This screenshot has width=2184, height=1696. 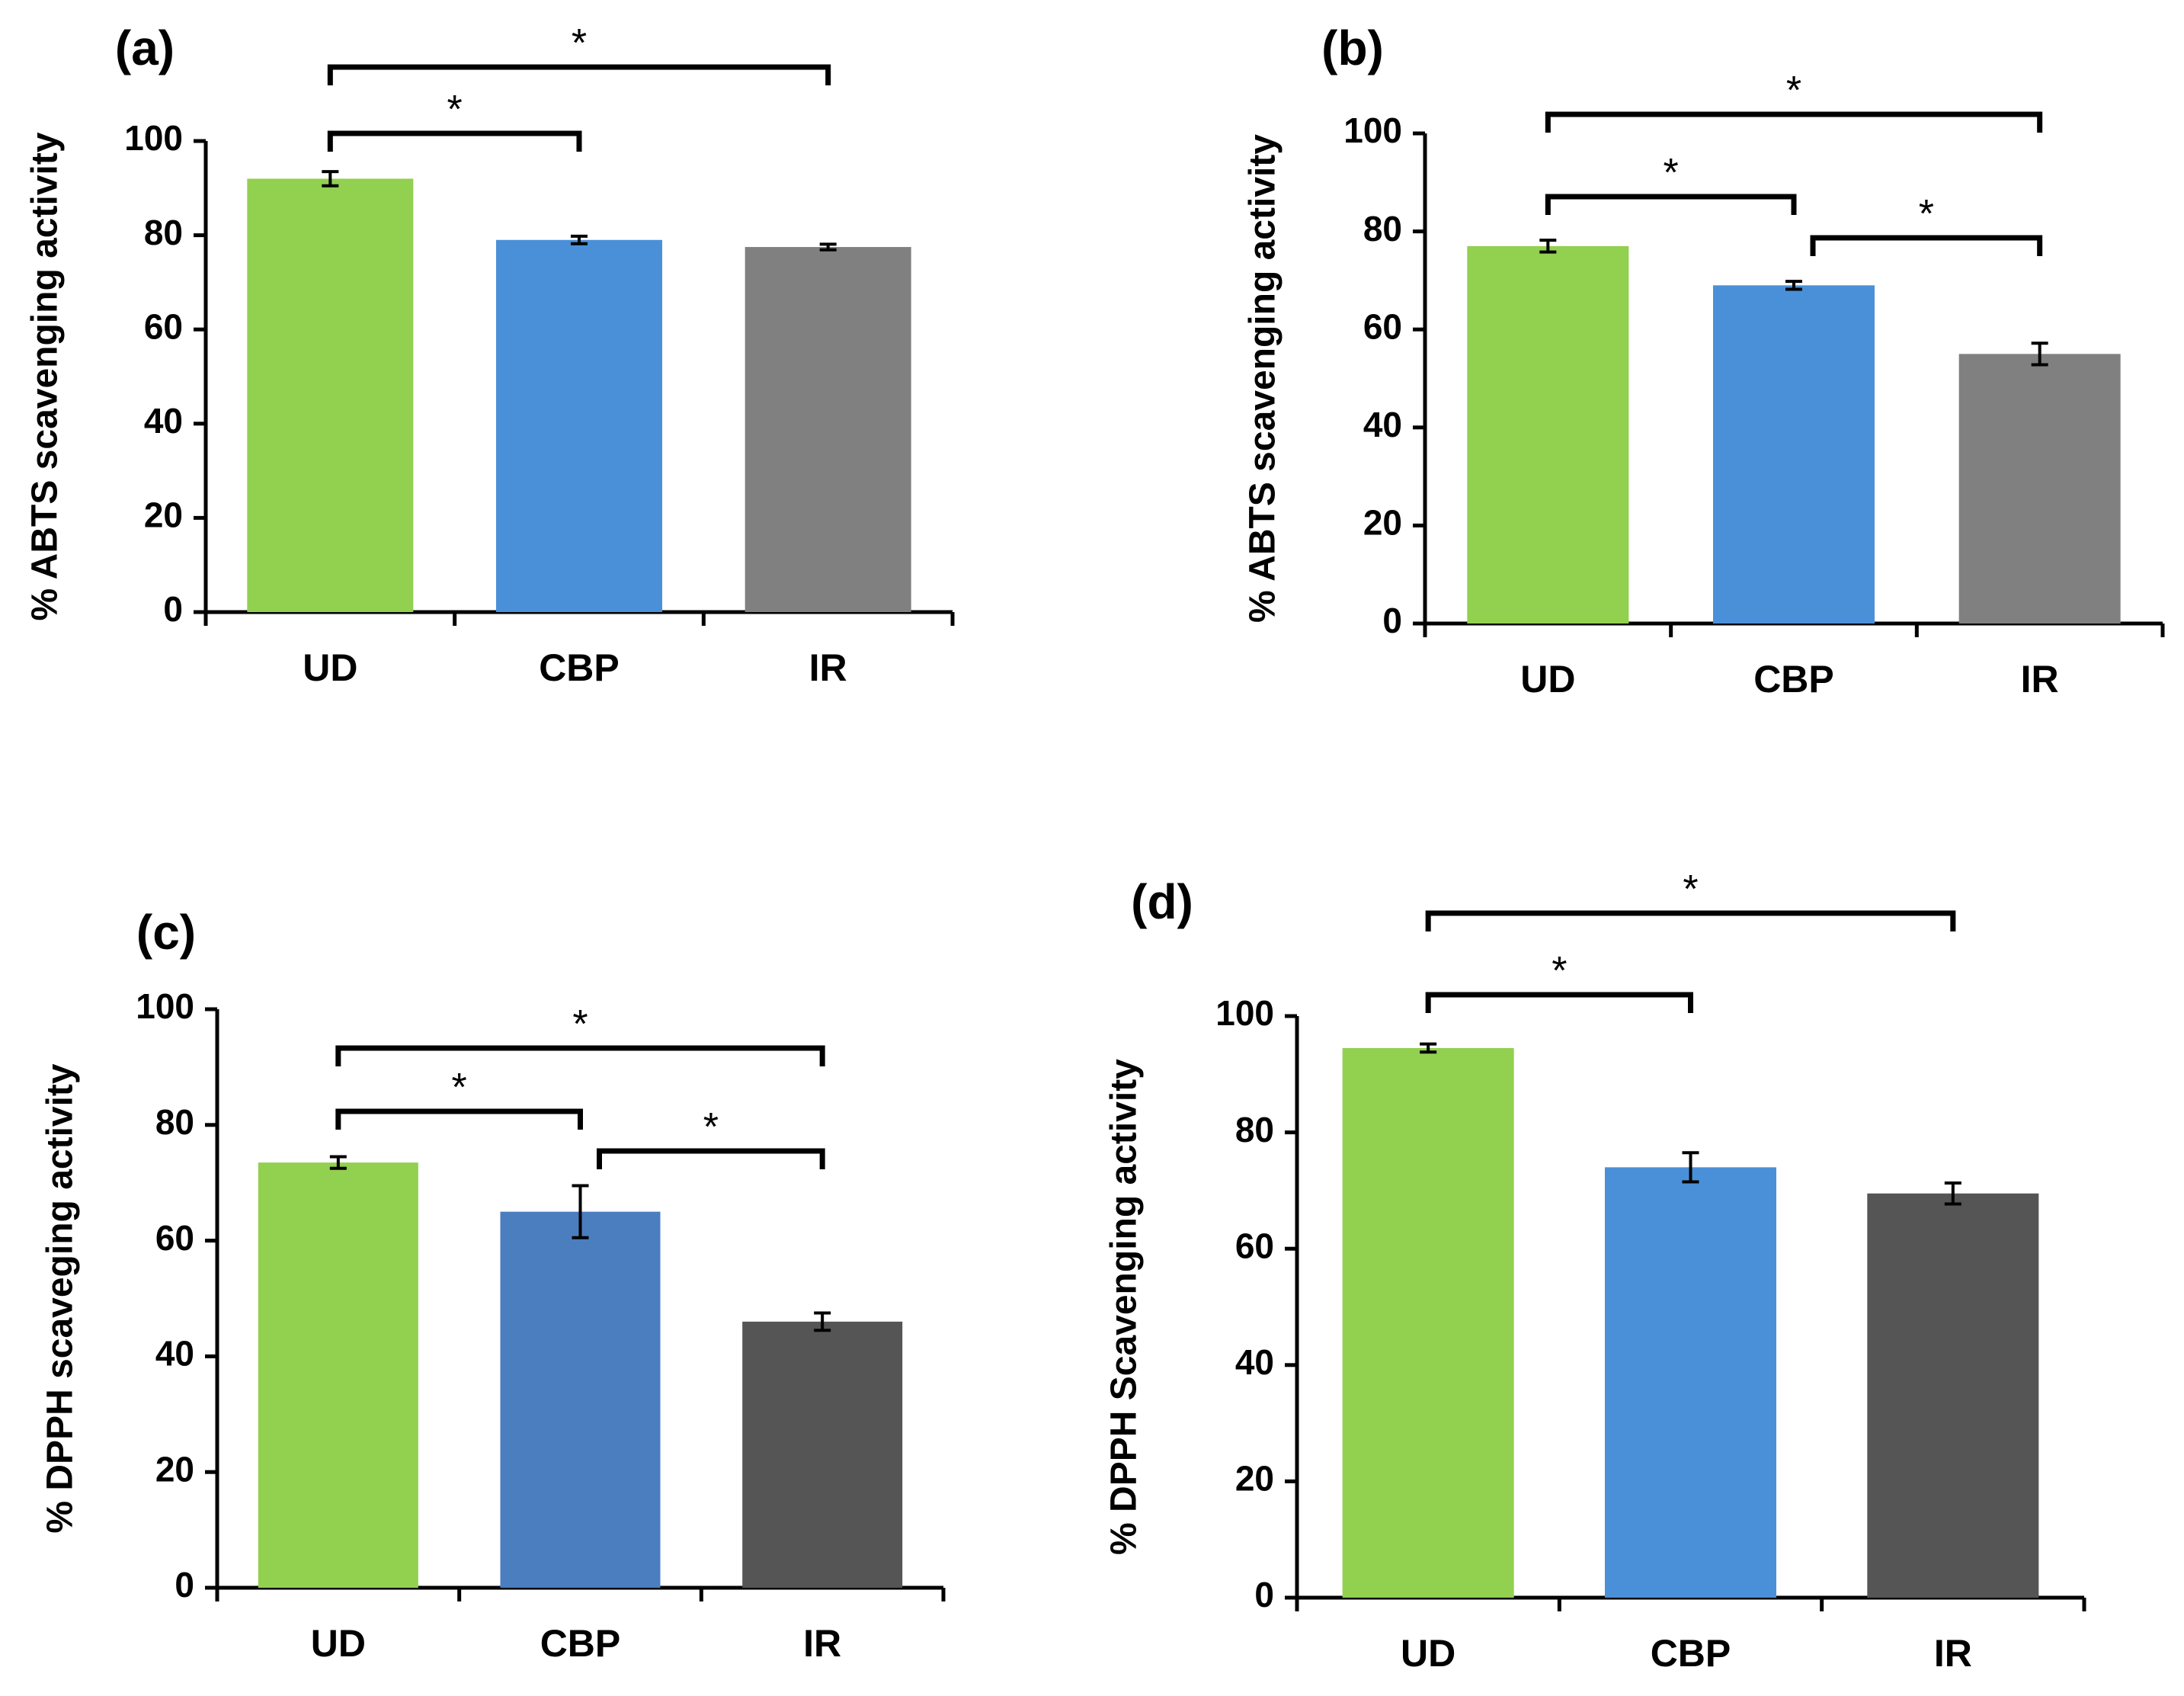 I want to click on y-axis-title: % DPPH scaveging activity, so click(x=60, y=1298).